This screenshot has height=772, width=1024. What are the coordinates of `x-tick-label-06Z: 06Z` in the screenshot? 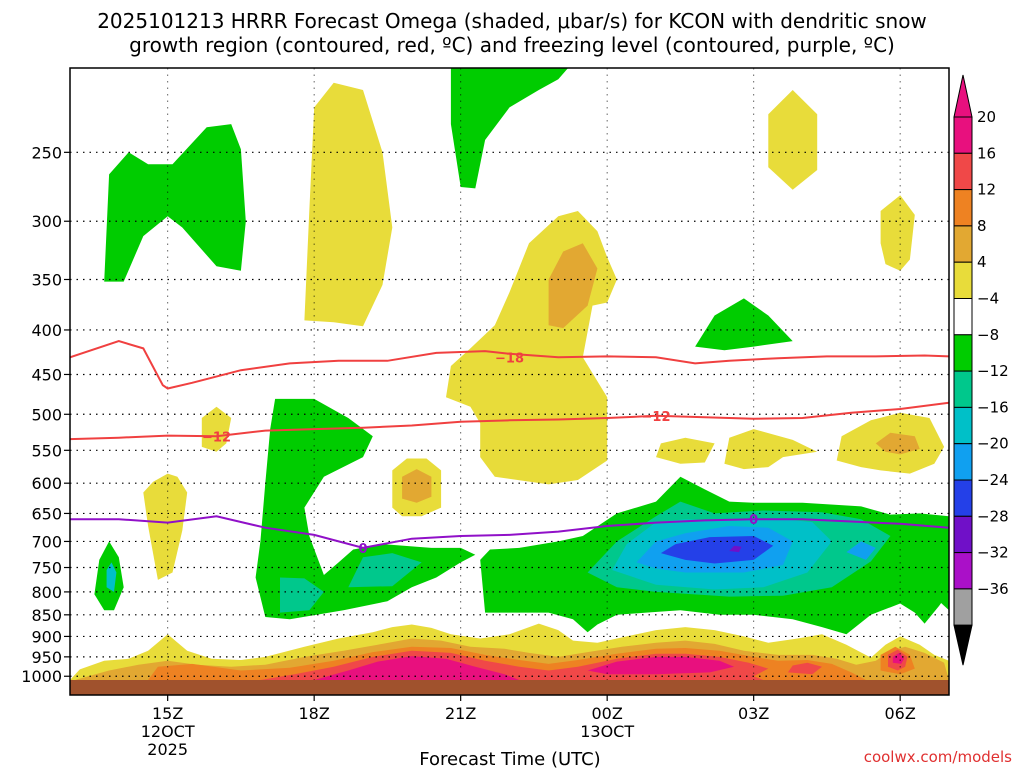 It's located at (900, 713).